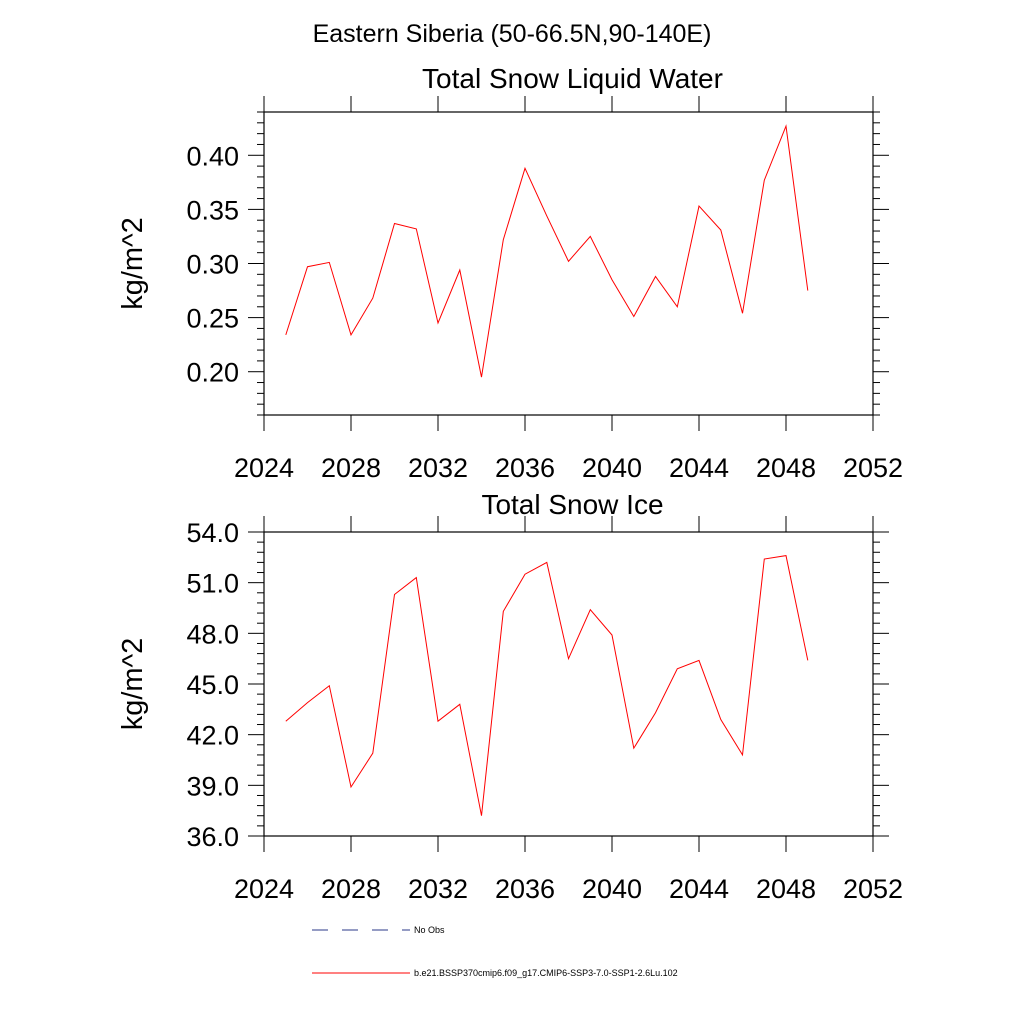 This screenshot has height=1024, width=1024. What do you see at coordinates (212, 319) in the screenshot?
I see `y-tick-label: 0.25` at bounding box center [212, 319].